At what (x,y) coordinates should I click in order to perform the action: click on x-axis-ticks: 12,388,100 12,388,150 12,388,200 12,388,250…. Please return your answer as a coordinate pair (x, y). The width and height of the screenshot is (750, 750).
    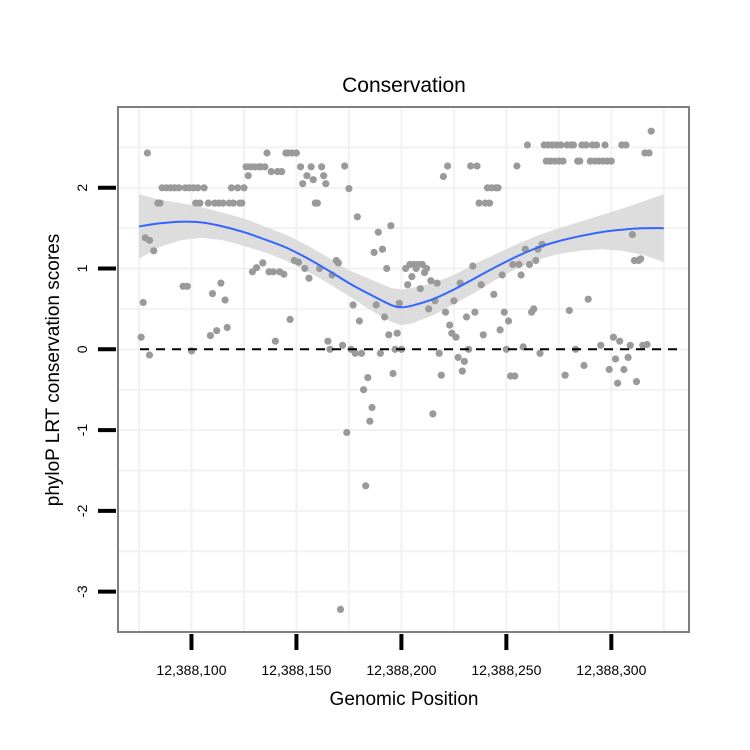
    Looking at the image, I should click on (401, 656).